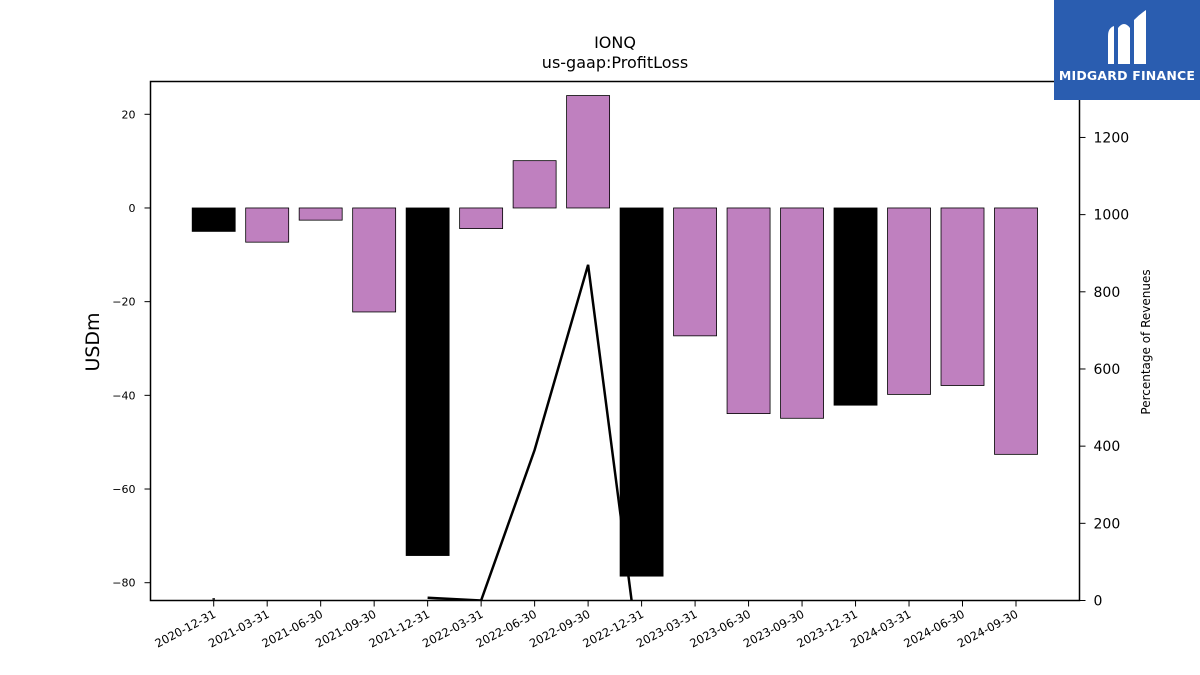  I want to click on midgard-finance-logo: MIDGARD FINANCE, so click(1127, 50).